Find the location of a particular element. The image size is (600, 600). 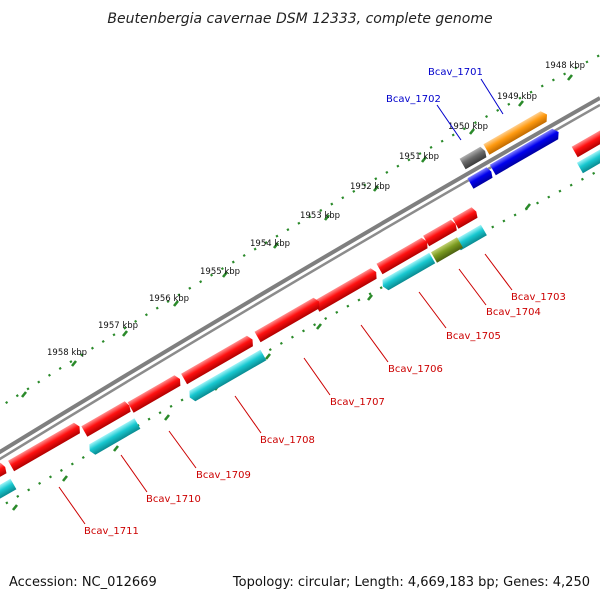

feature-cyan-b is located at coordinates (409, 271).